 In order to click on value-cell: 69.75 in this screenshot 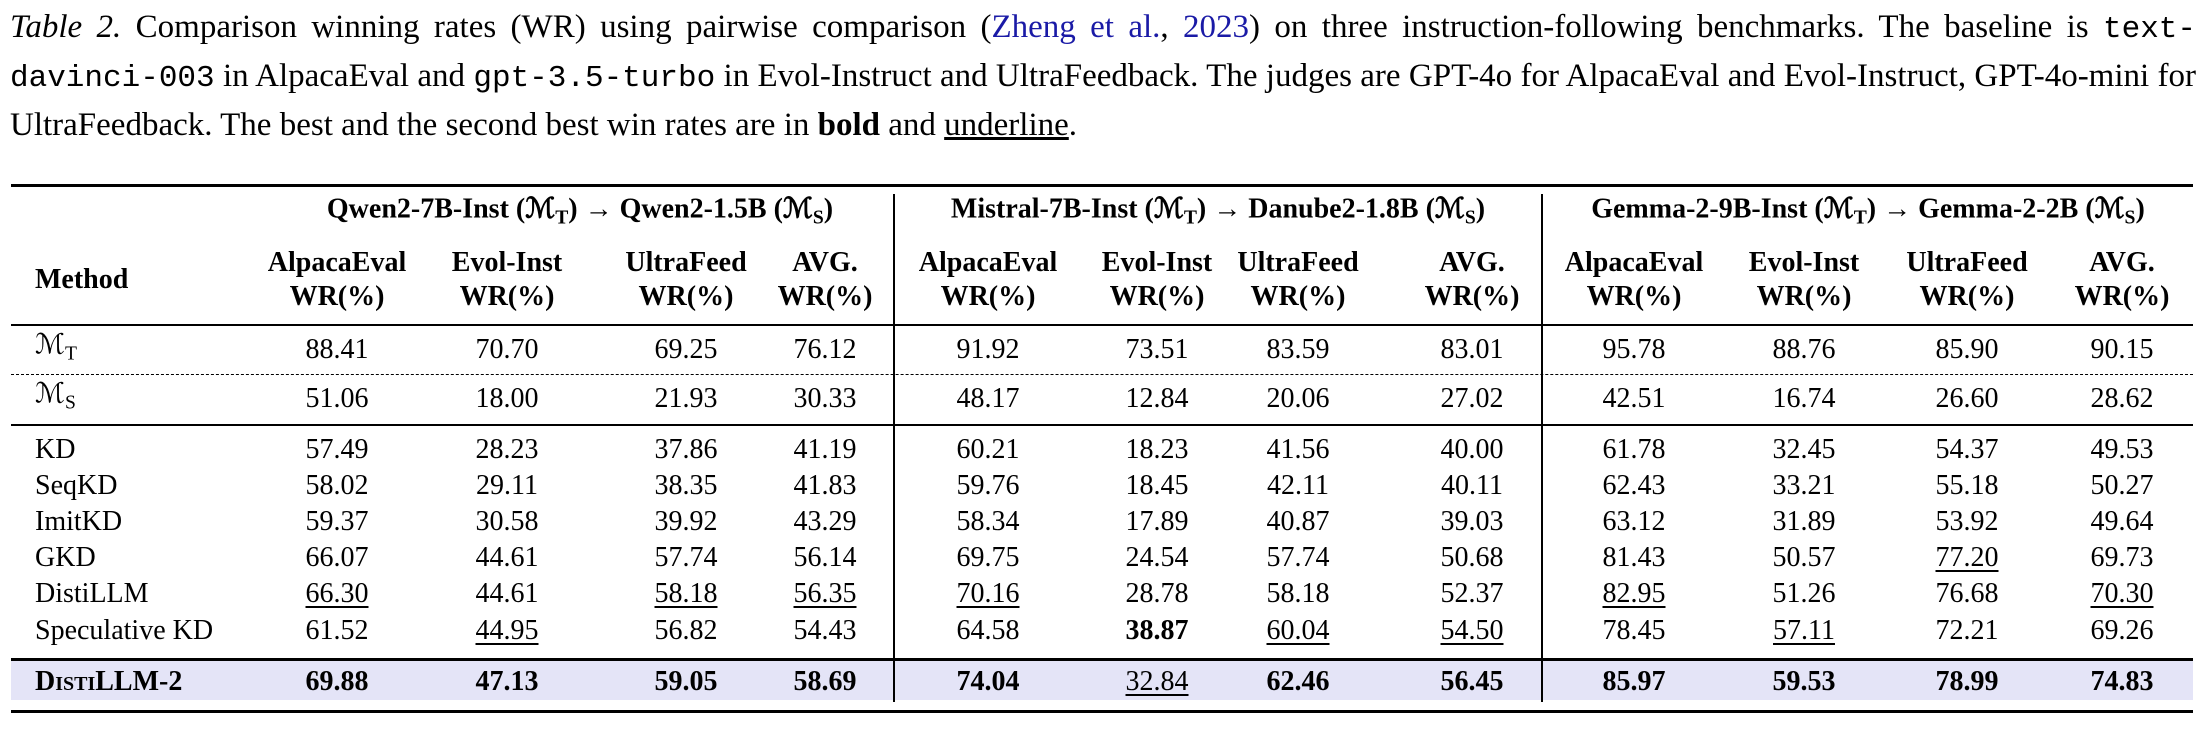, I will do `click(988, 557)`.